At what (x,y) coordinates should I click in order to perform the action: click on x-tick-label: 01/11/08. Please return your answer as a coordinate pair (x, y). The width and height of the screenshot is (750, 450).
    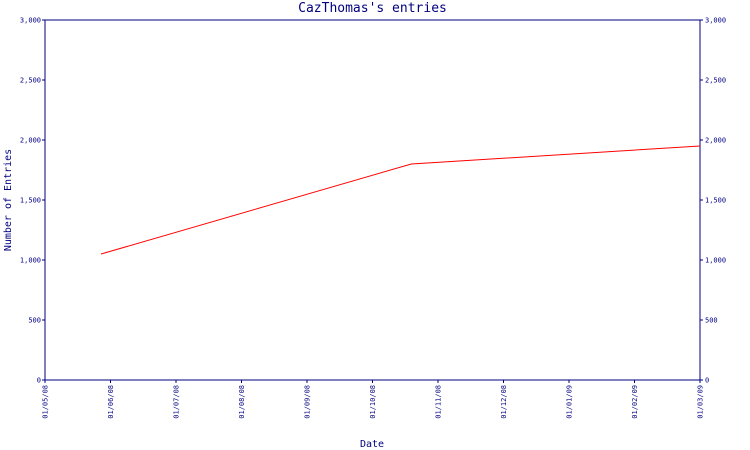
    Looking at the image, I should click on (439, 402).